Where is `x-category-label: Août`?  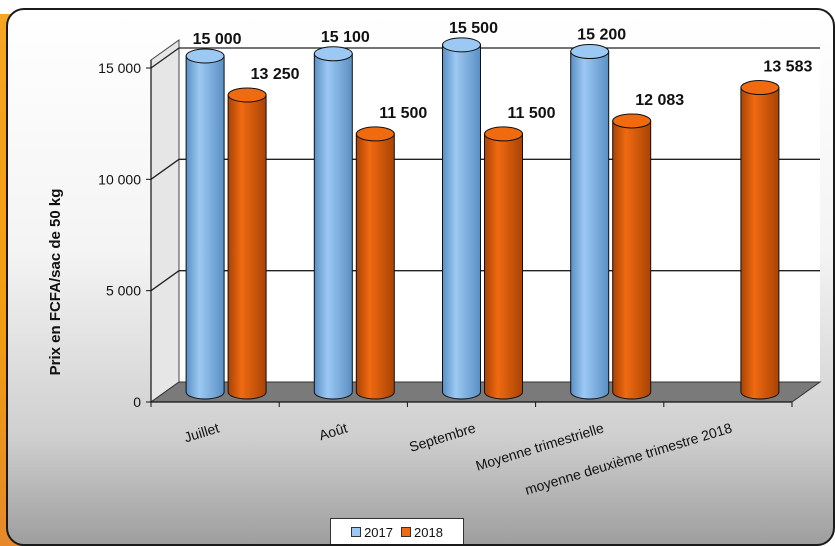 x-category-label: Août is located at coordinates (333, 432).